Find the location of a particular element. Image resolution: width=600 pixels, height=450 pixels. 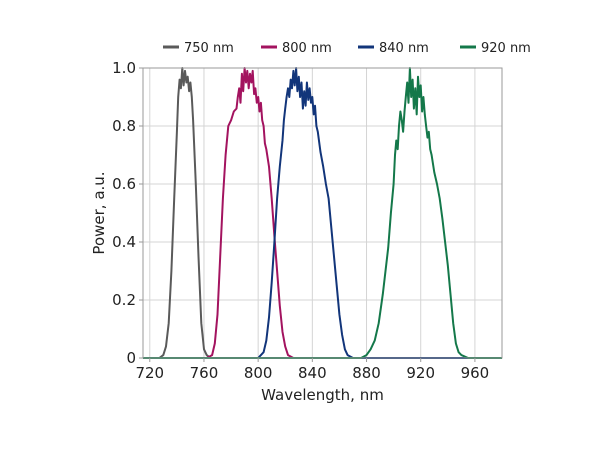

y-tick-label: 1.0 is located at coordinates (124, 68).